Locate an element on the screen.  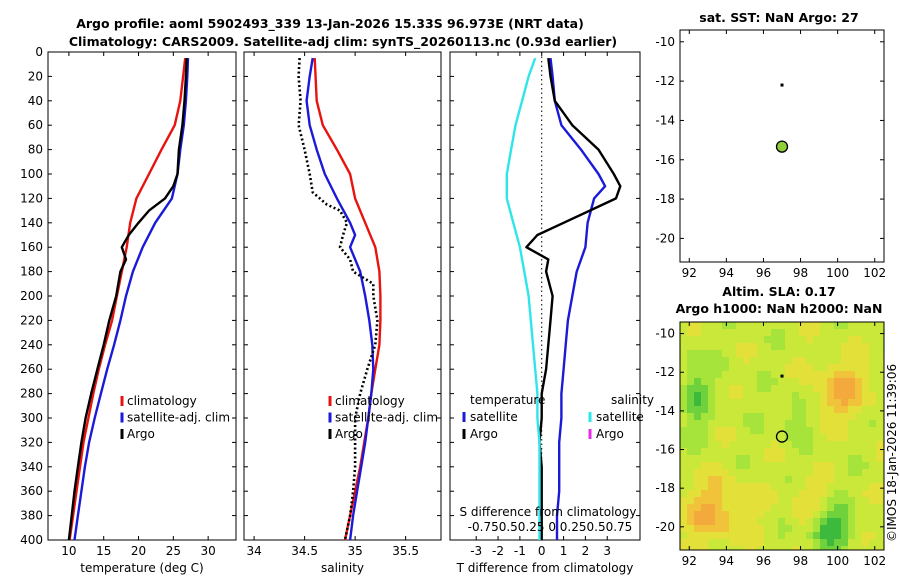
y-tick-label: 0 is located at coordinates (39, 52).